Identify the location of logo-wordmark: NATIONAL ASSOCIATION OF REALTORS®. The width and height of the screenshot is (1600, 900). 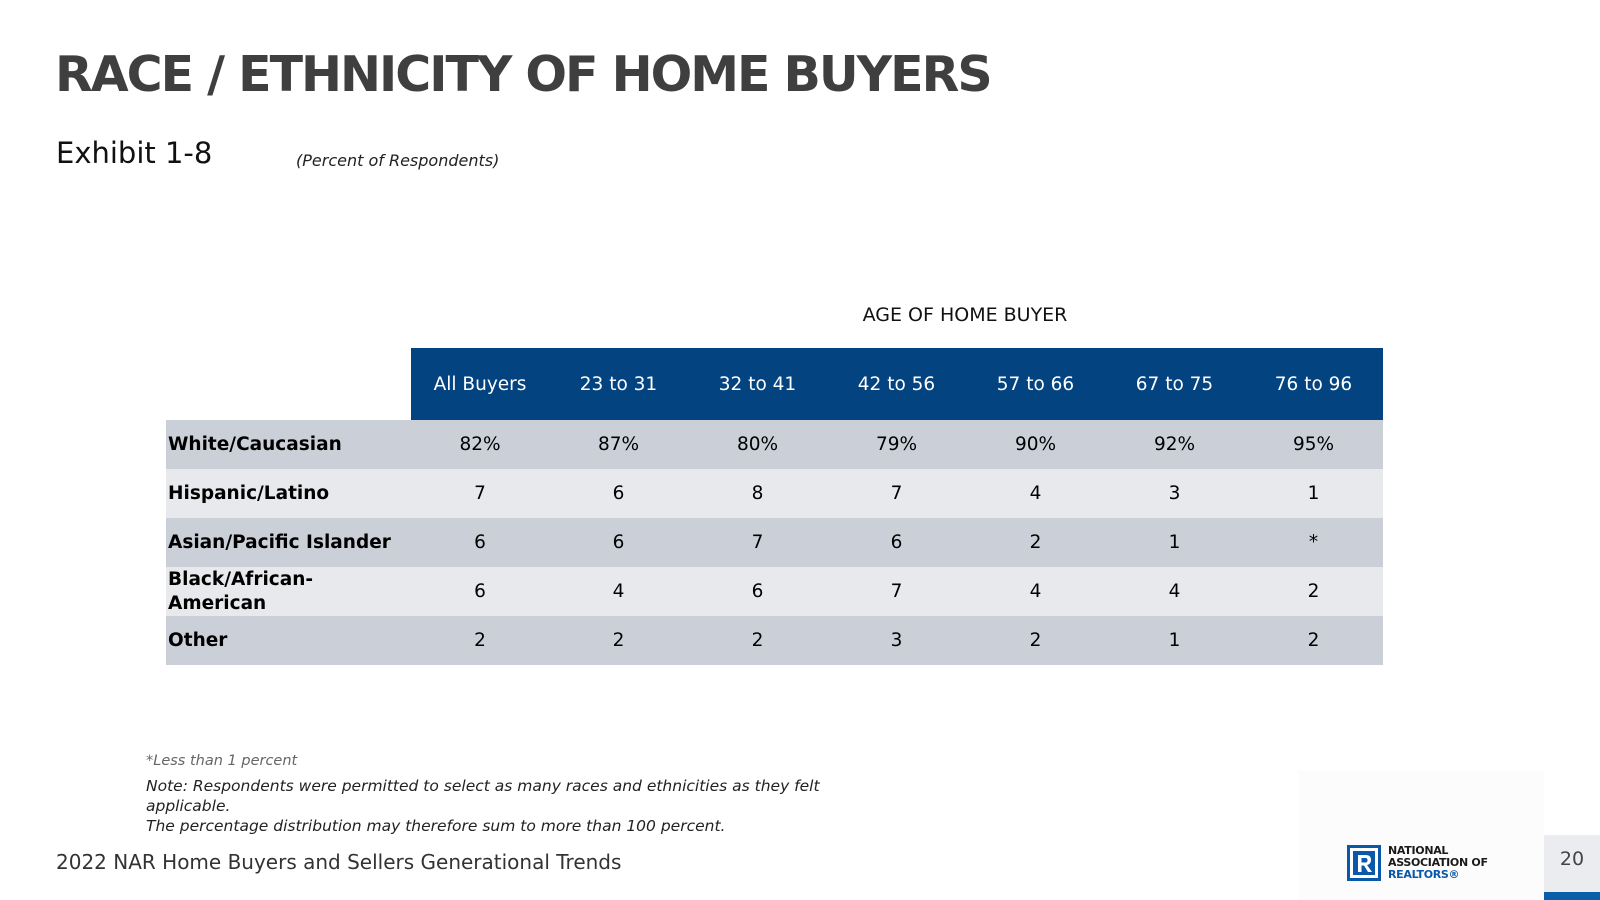
(1438, 863).